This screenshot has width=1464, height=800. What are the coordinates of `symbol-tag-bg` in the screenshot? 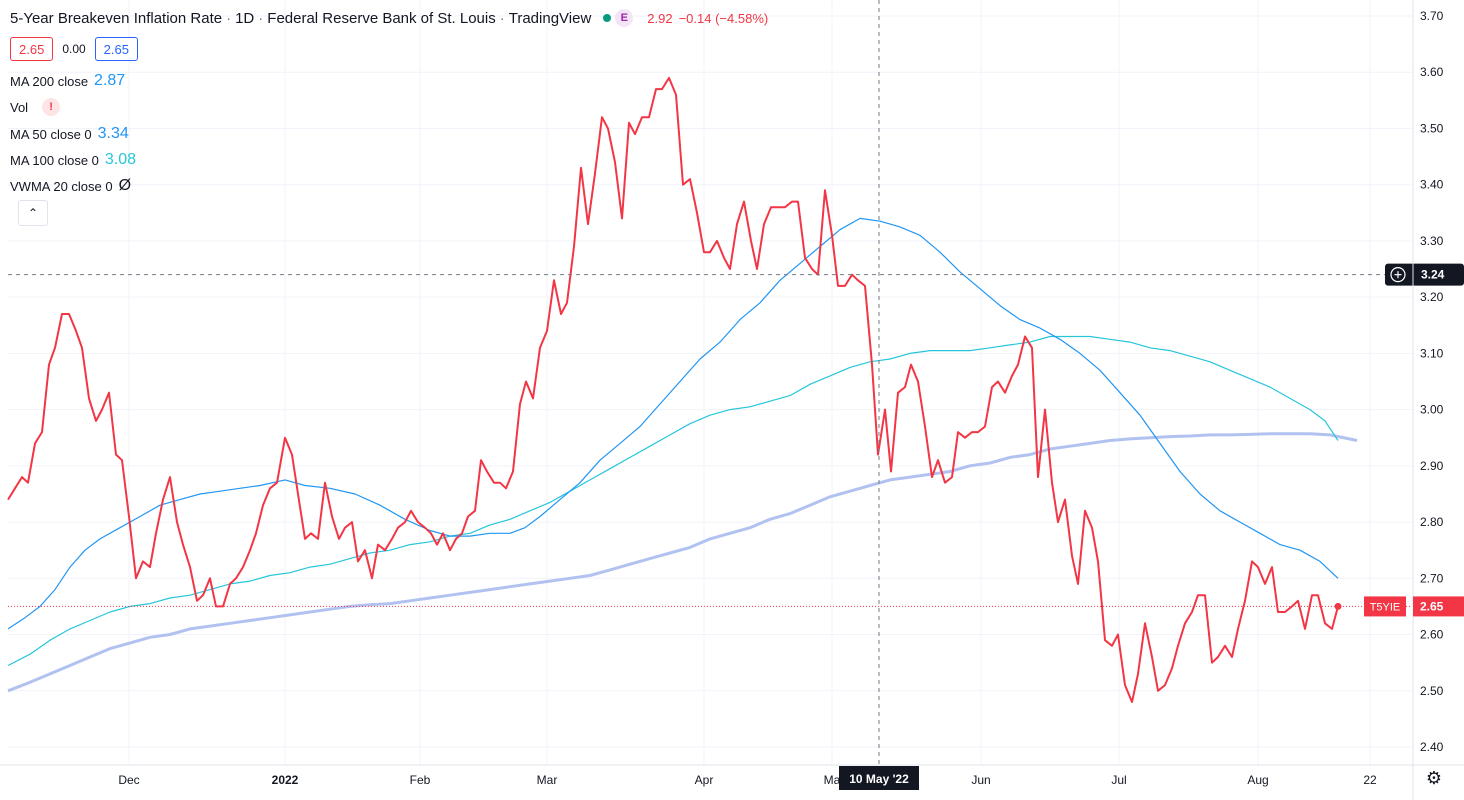 It's located at (1385, 606).